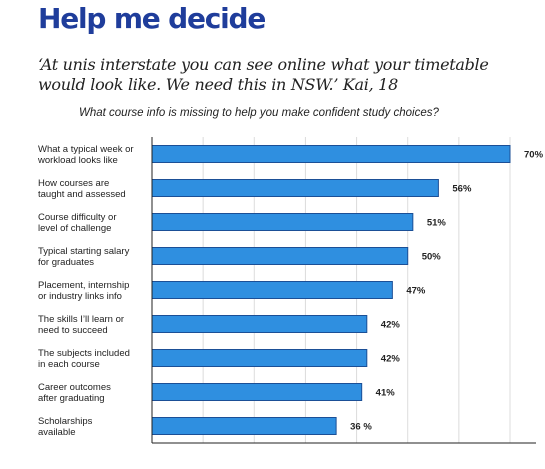 The image size is (545, 469). I want to click on page-title: Help me decide, so click(152, 18).